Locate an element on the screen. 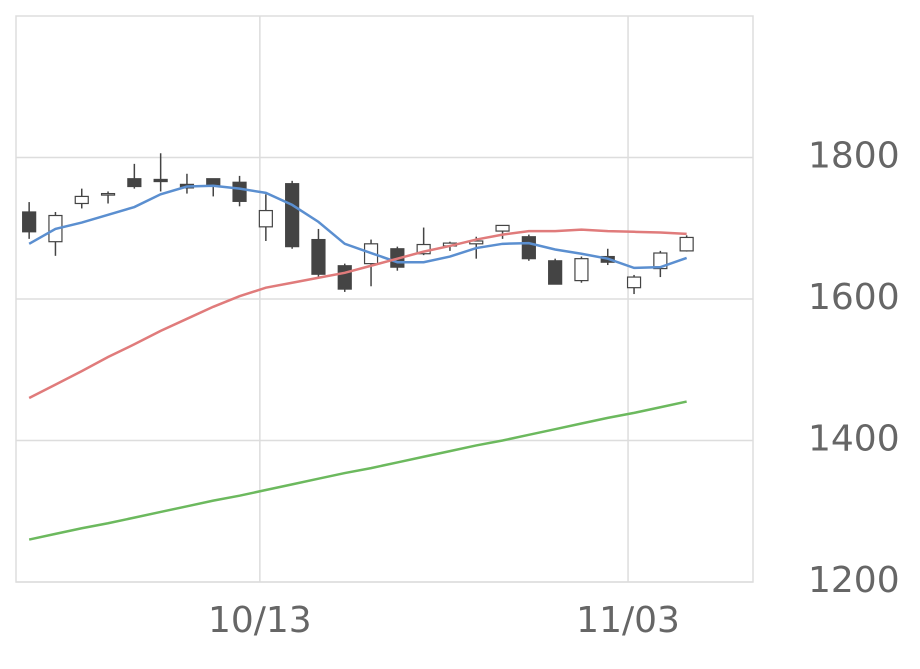 This screenshot has width=920, height=669. y-tick-label: 1200 is located at coordinates (854, 580).